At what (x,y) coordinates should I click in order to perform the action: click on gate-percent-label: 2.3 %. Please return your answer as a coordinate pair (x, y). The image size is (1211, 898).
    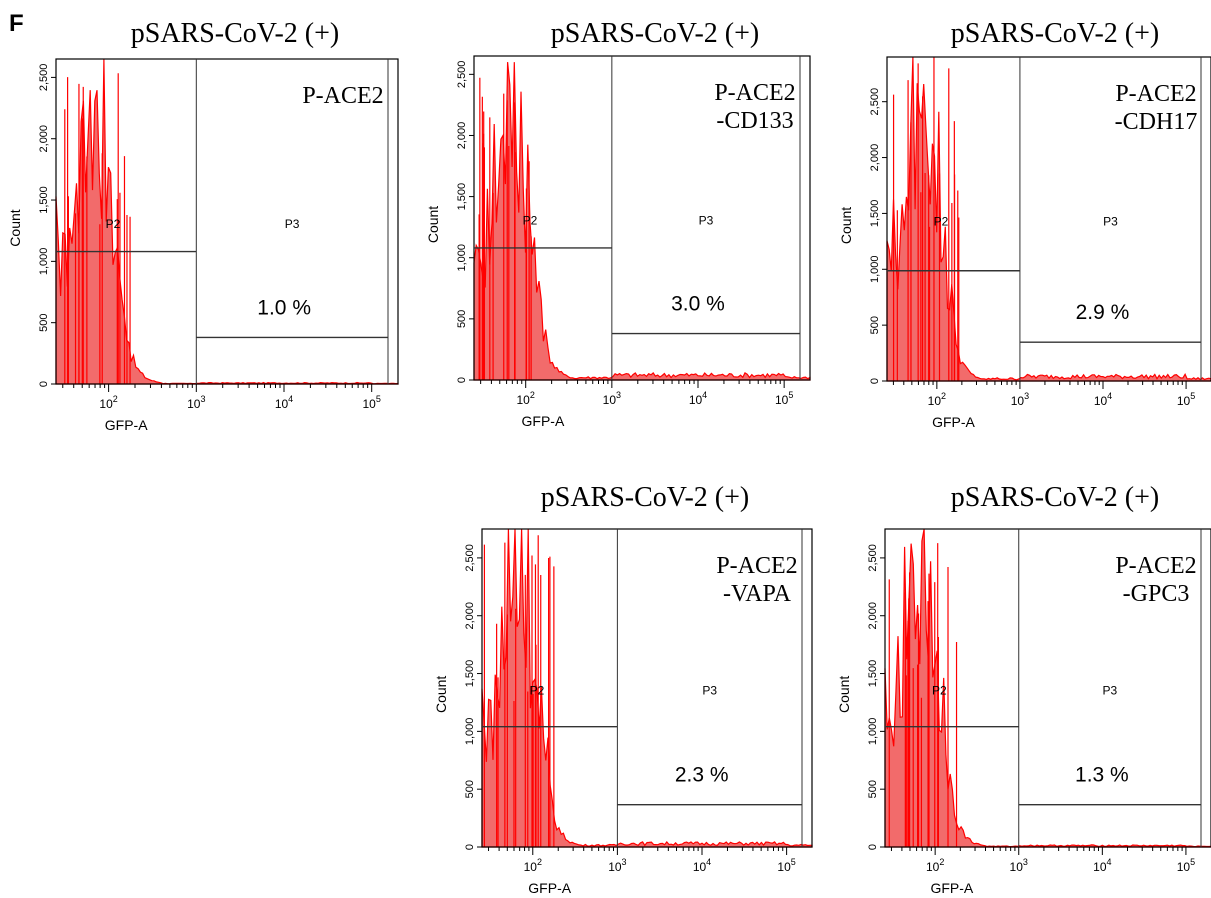
    Looking at the image, I should click on (702, 775).